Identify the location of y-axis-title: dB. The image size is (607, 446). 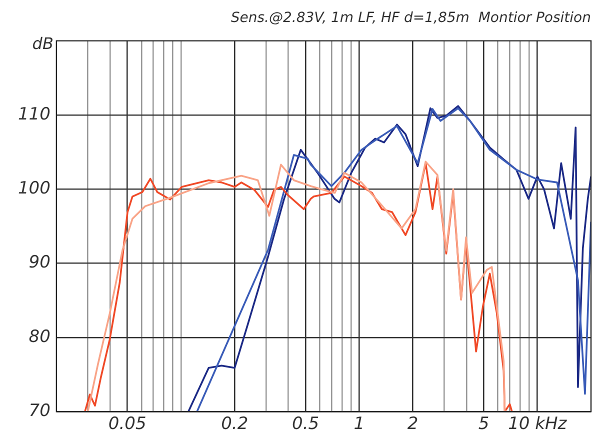
(43, 43).